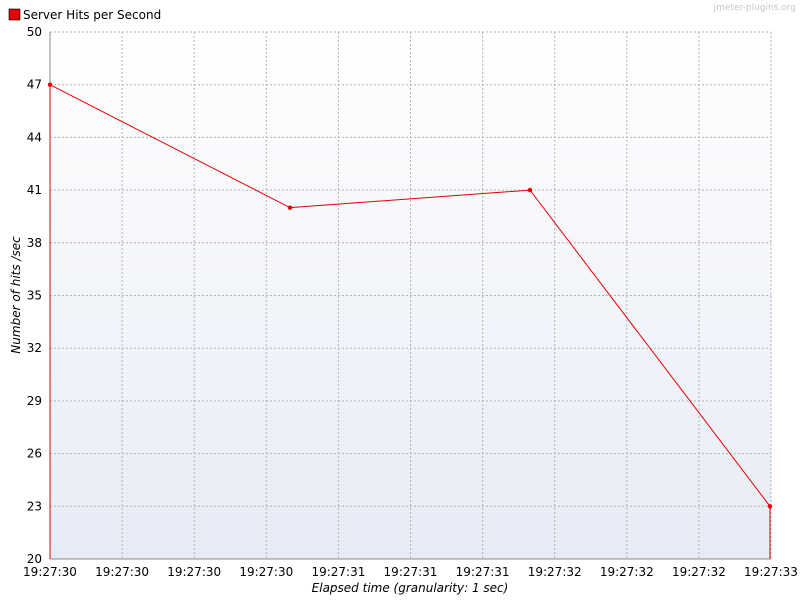  Describe the element at coordinates (410, 588) in the screenshot. I see `x-axis-title: Elapsed time (granularity: 1 sec)` at that location.